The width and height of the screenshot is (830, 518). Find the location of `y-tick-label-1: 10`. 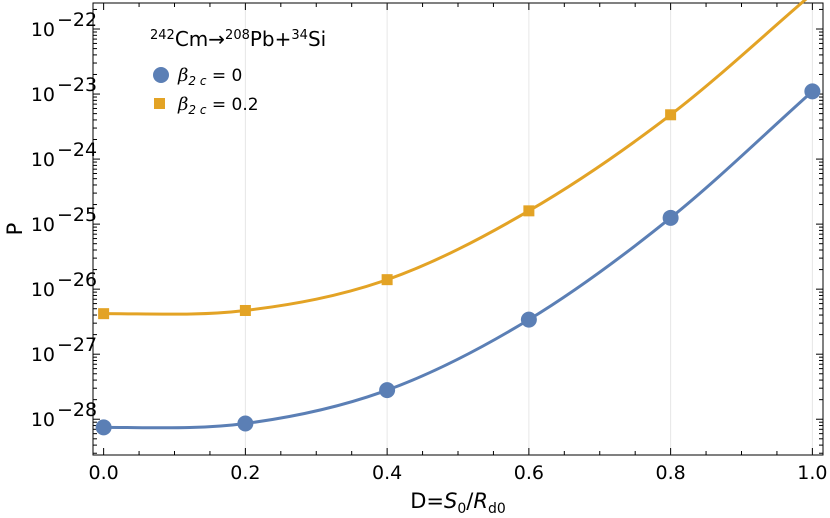

y-tick-label-1: 10 is located at coordinates (43, 355).